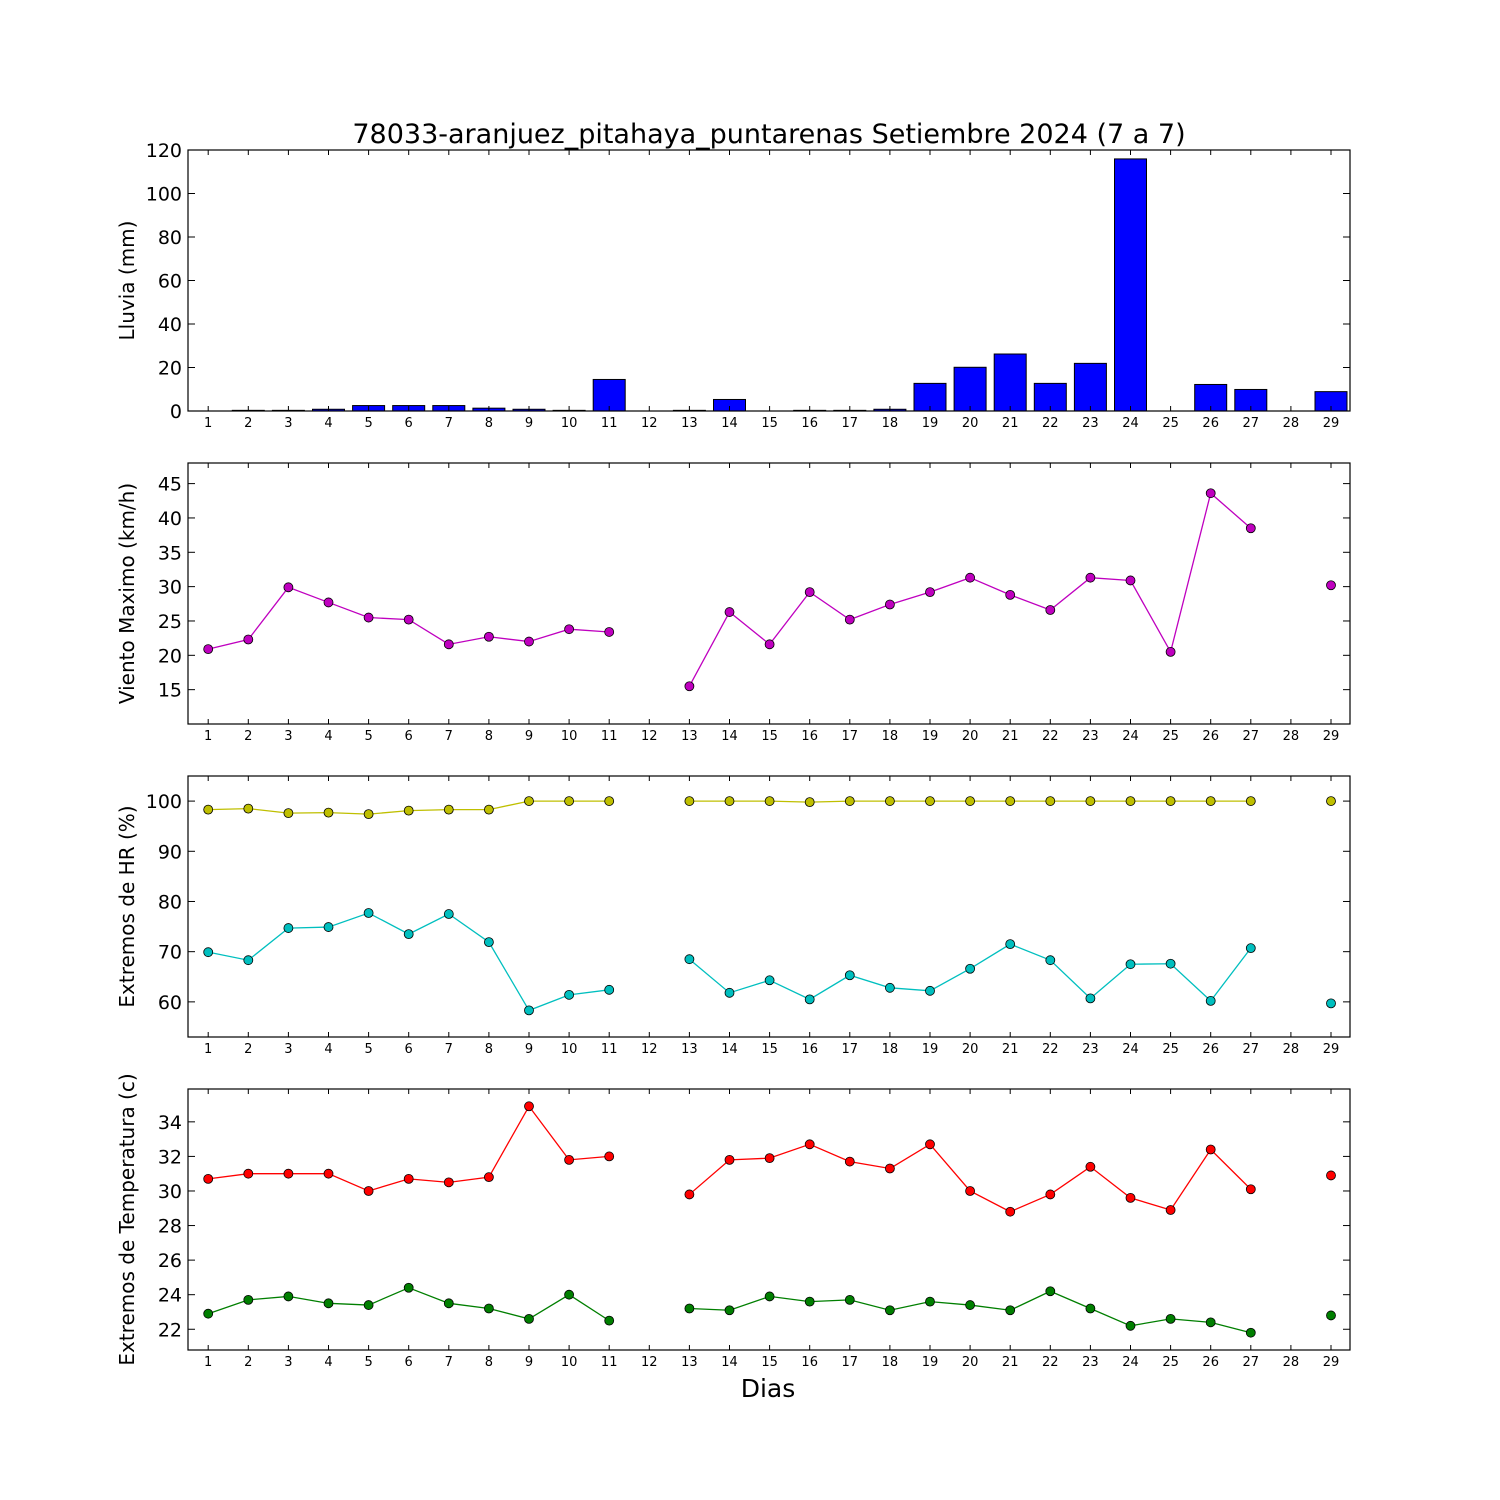 This screenshot has width=1500, height=1500. I want to click on y-tick-label: 100, so click(164, 802).